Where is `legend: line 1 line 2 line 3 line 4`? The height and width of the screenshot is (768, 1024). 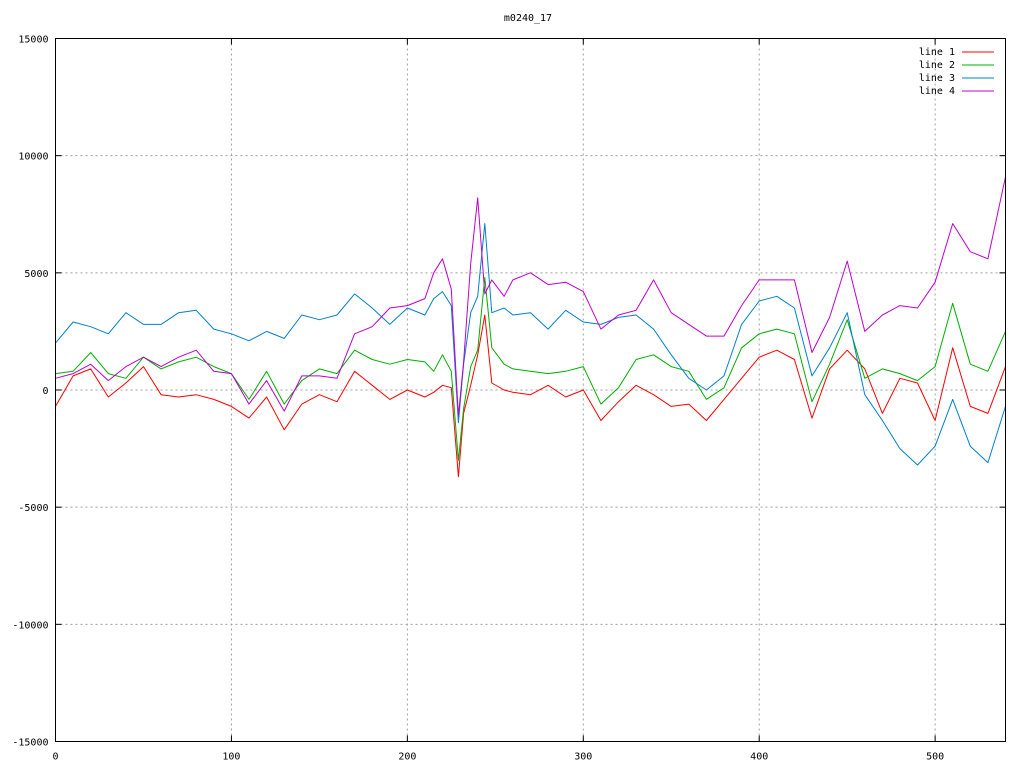 legend: line 1 line 2 line 3 line 4 is located at coordinates (956, 72).